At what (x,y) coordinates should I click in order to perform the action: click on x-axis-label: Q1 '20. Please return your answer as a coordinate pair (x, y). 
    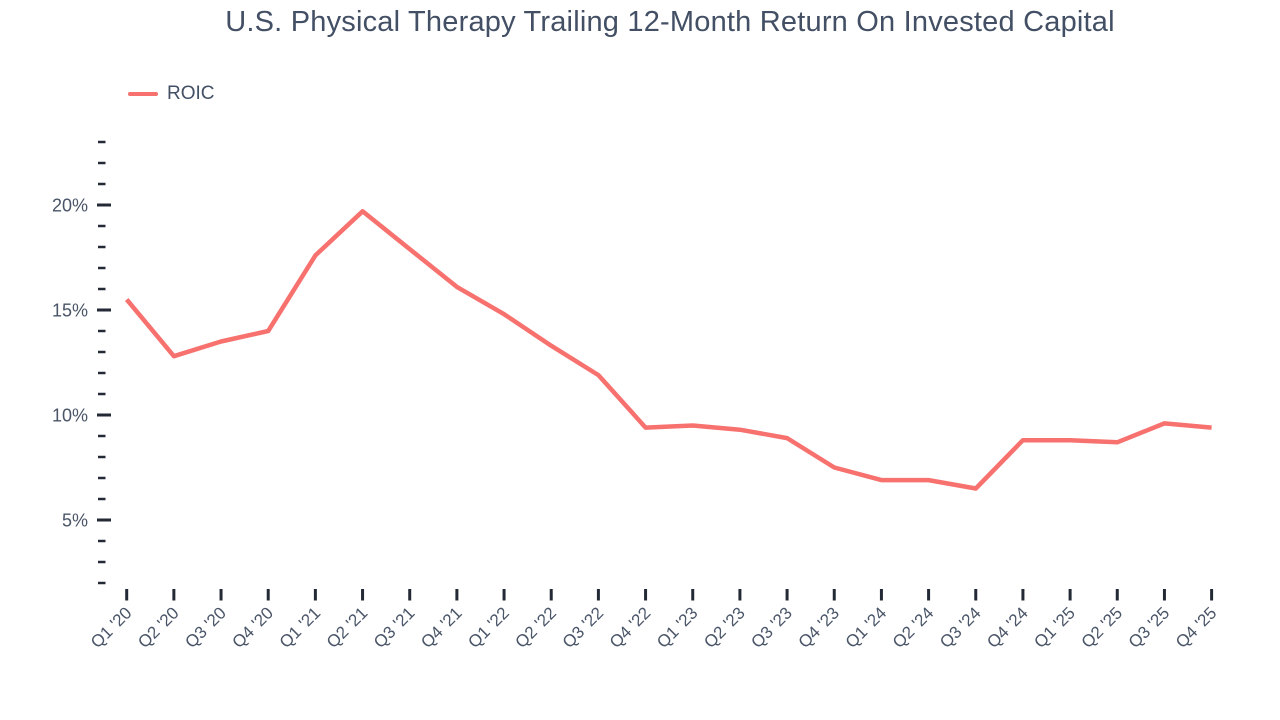
    Looking at the image, I should click on (111, 627).